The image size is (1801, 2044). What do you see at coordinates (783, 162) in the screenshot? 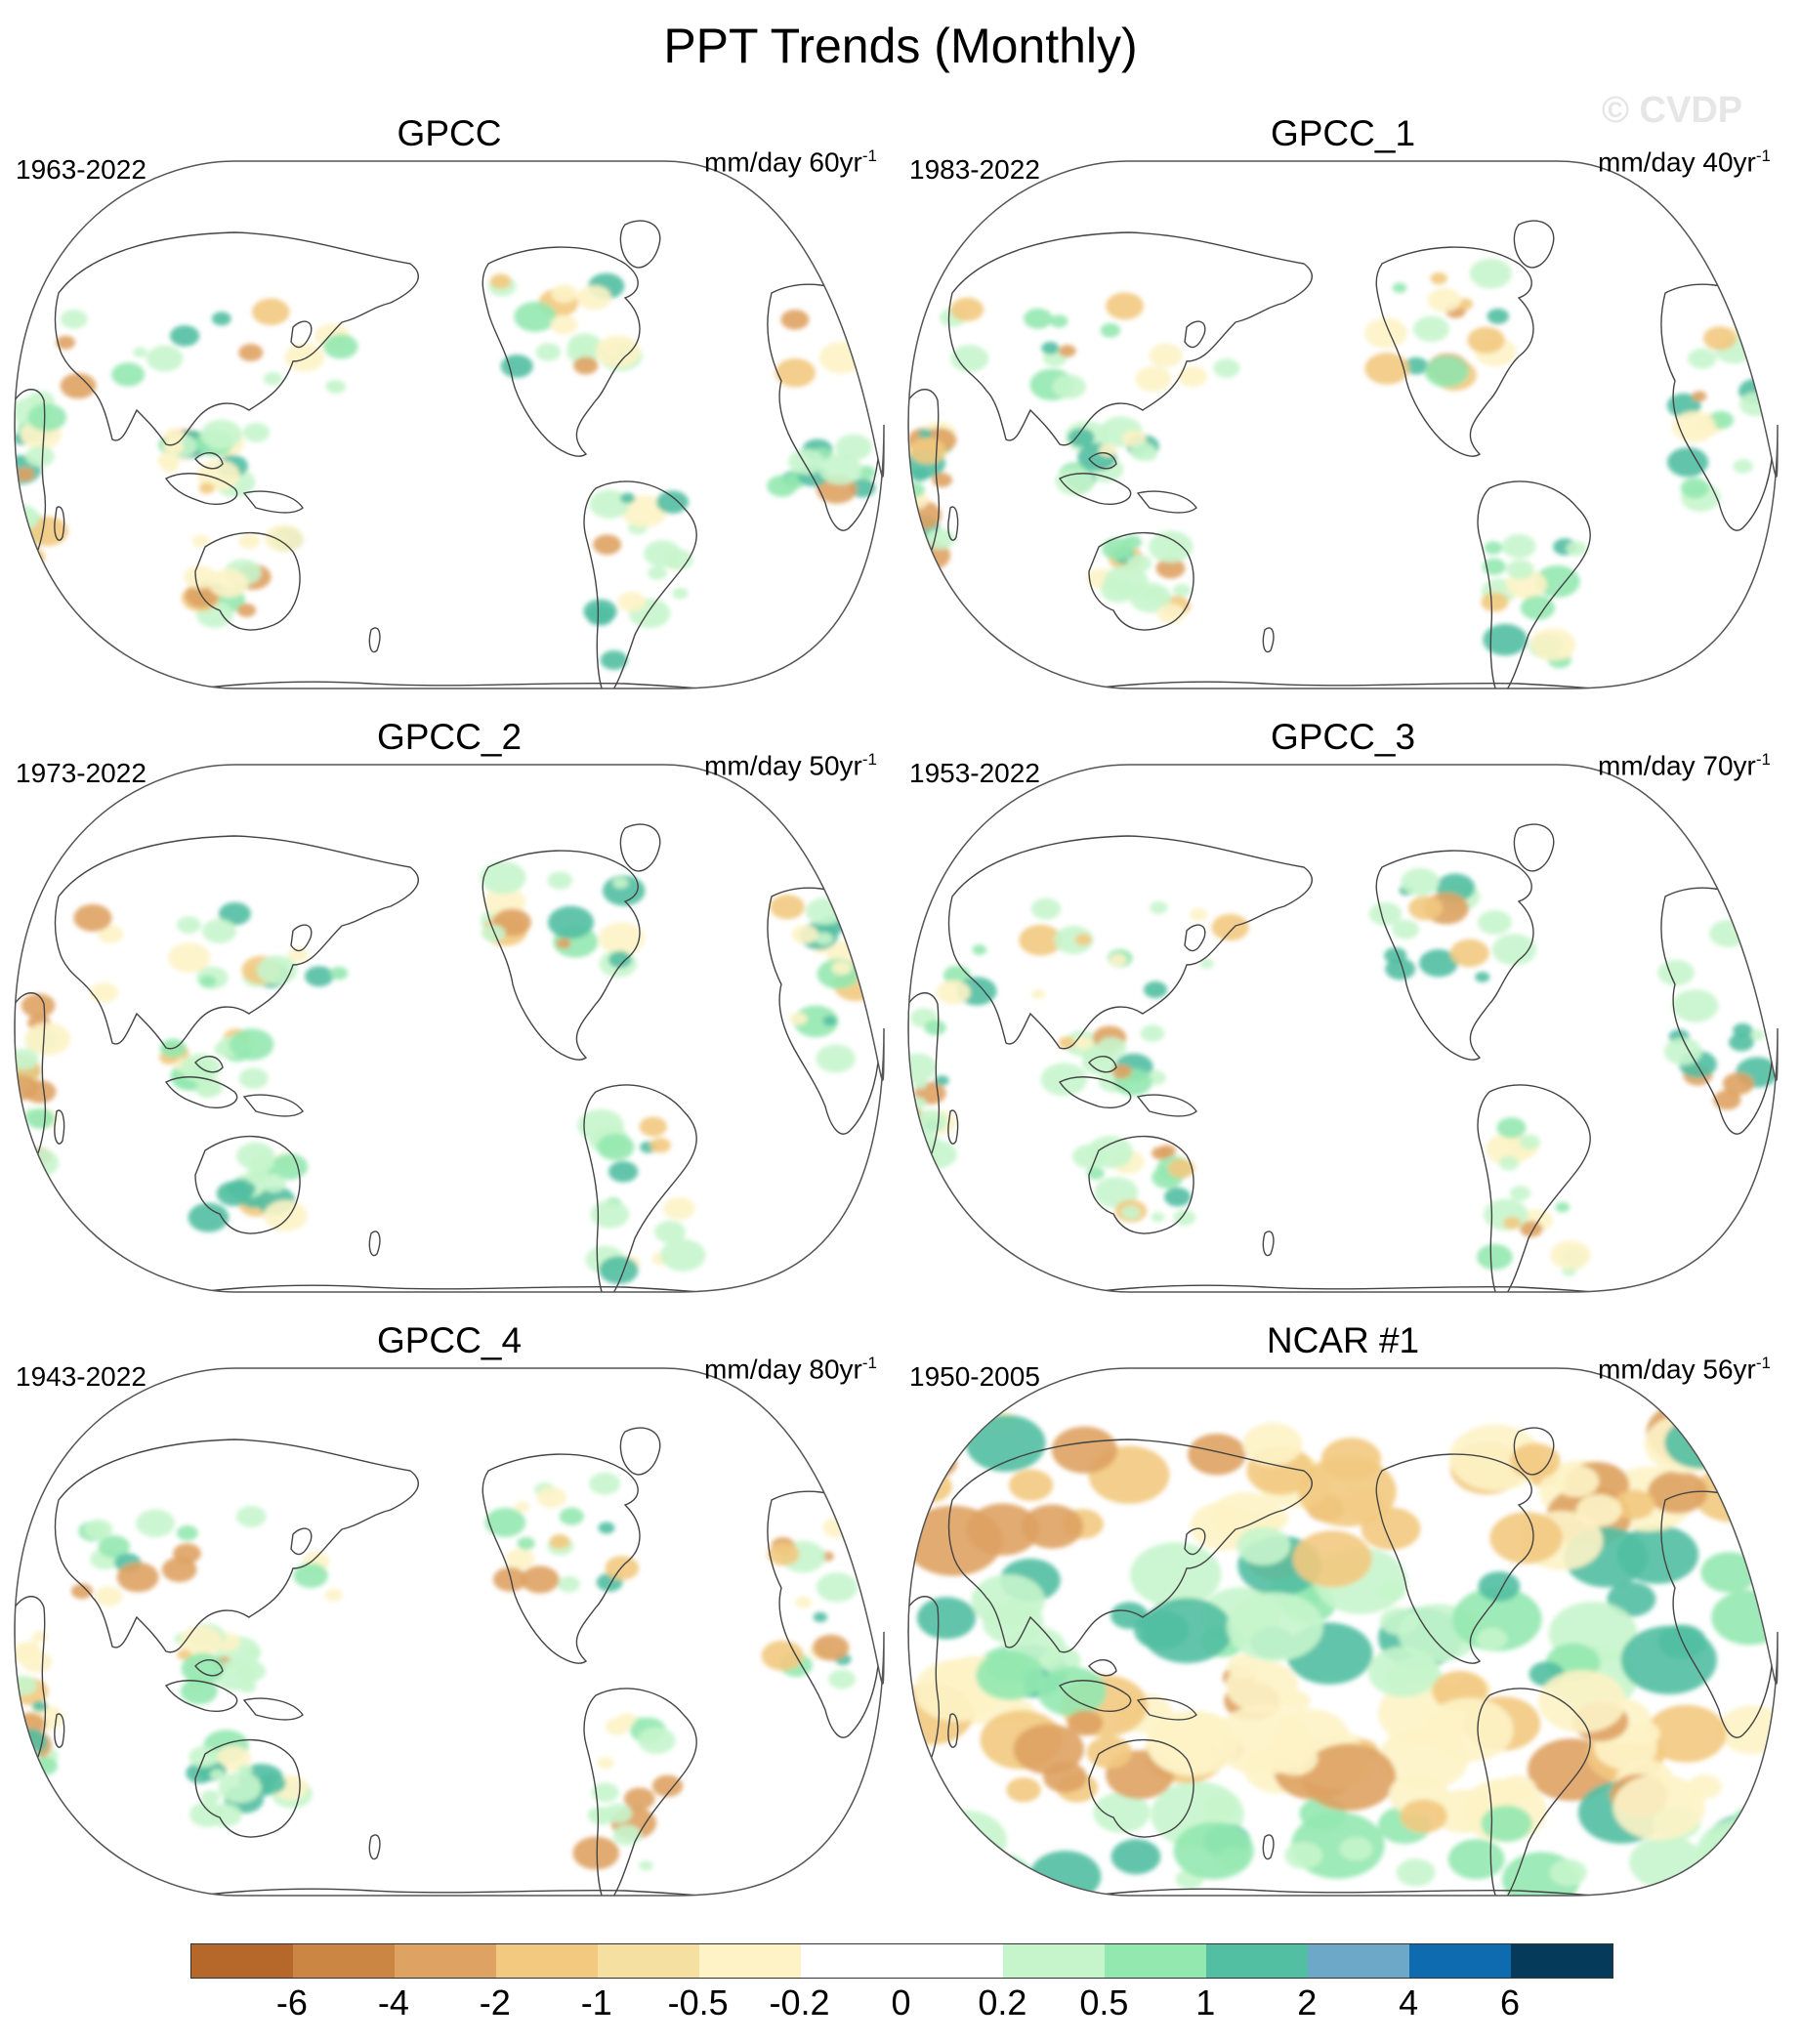
I see `units-text: mm/day 60yr` at bounding box center [783, 162].